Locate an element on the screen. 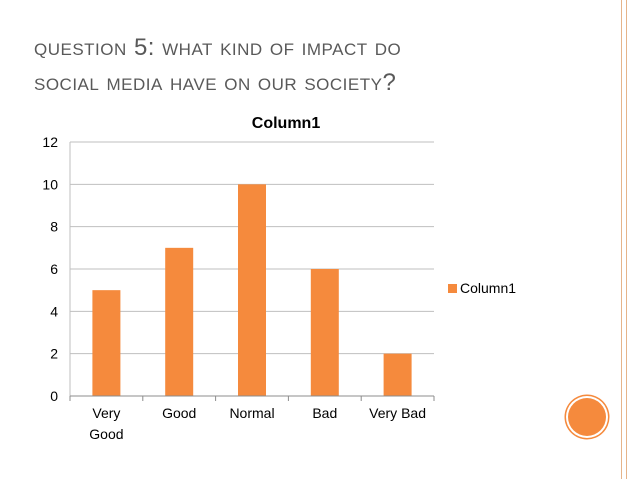  x-tick-label: Very is located at coordinates (106, 413).